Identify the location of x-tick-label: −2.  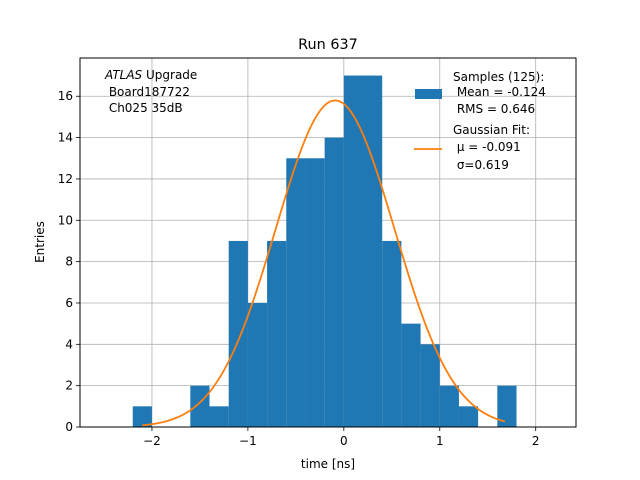
(152, 441).